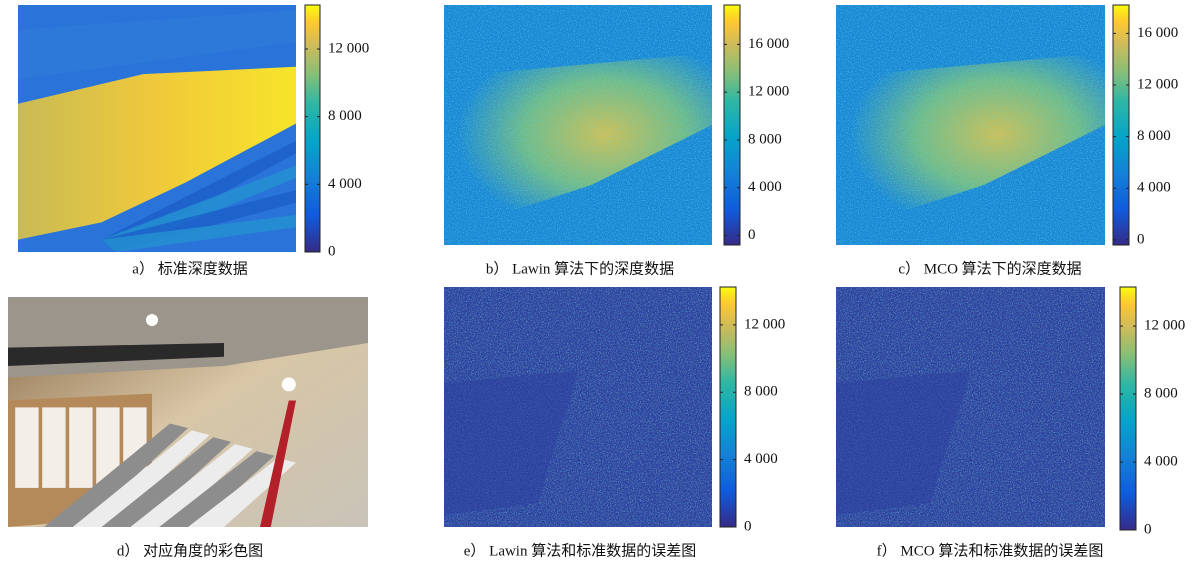  What do you see at coordinates (116, 354) in the screenshot?
I see `truss` at bounding box center [116, 354].